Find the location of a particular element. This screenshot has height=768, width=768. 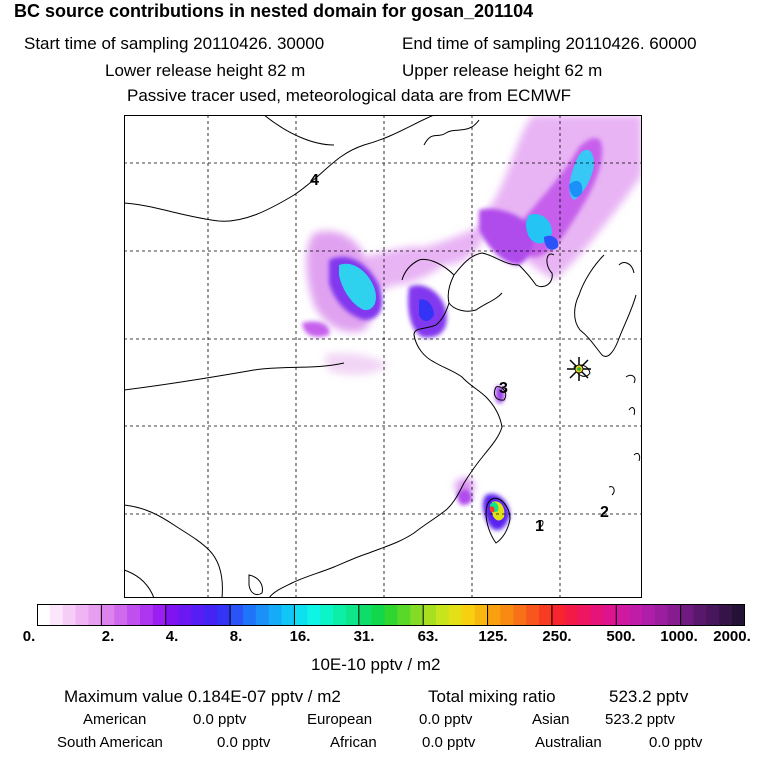

start-time-label: Start time of sampling 20110426. 30000 is located at coordinates (174, 43).